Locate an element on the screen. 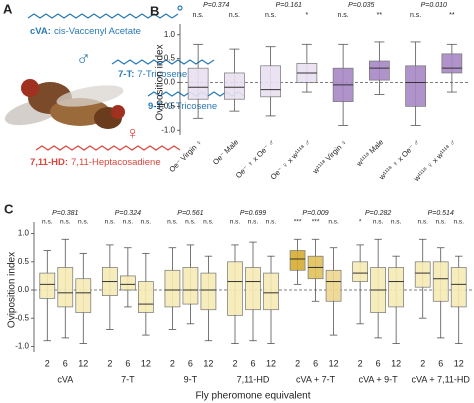  p-value: P=0.561 is located at coordinates (190, 213).